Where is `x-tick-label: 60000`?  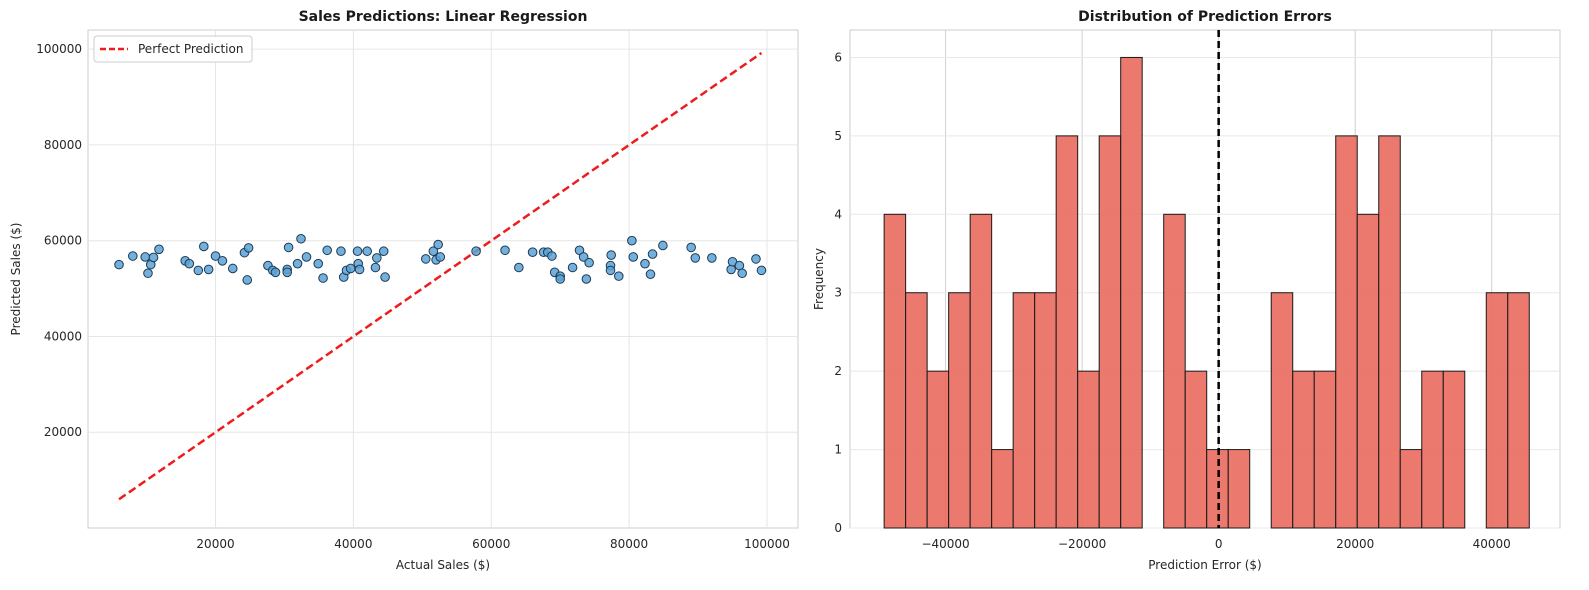 x-tick-label: 60000 is located at coordinates (491, 544).